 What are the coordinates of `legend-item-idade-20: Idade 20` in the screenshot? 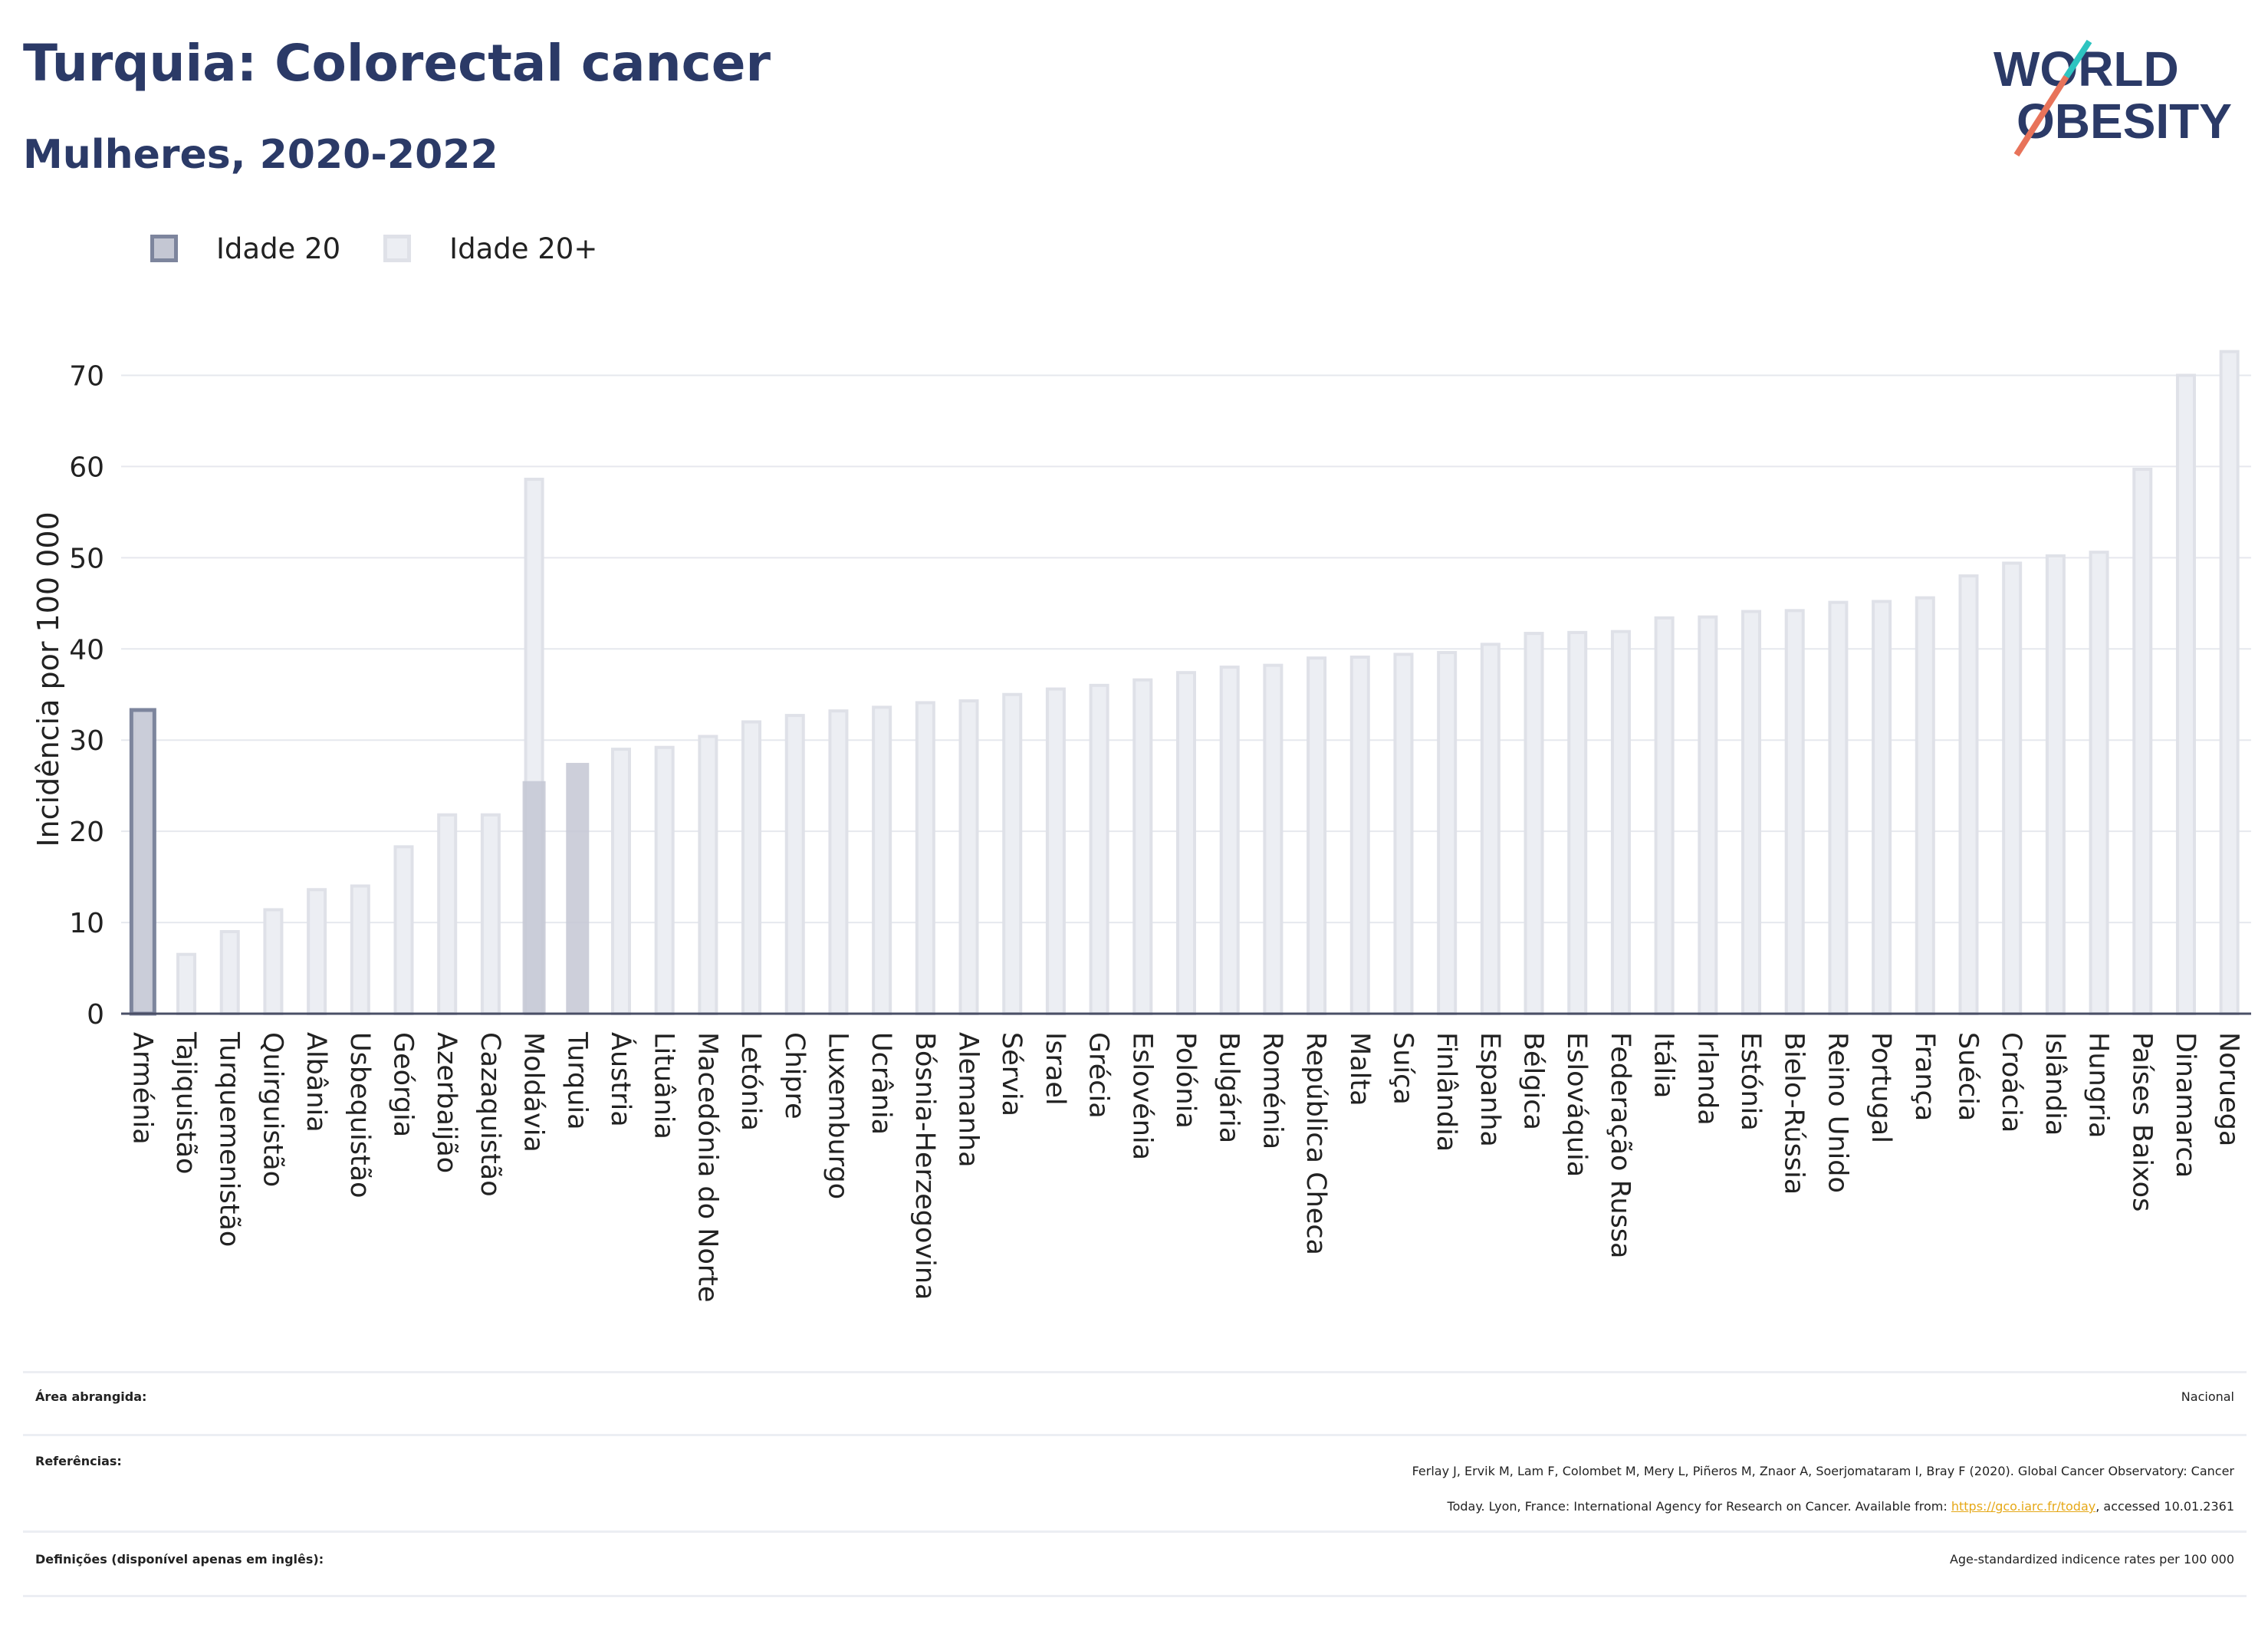 It's located at (245, 249).